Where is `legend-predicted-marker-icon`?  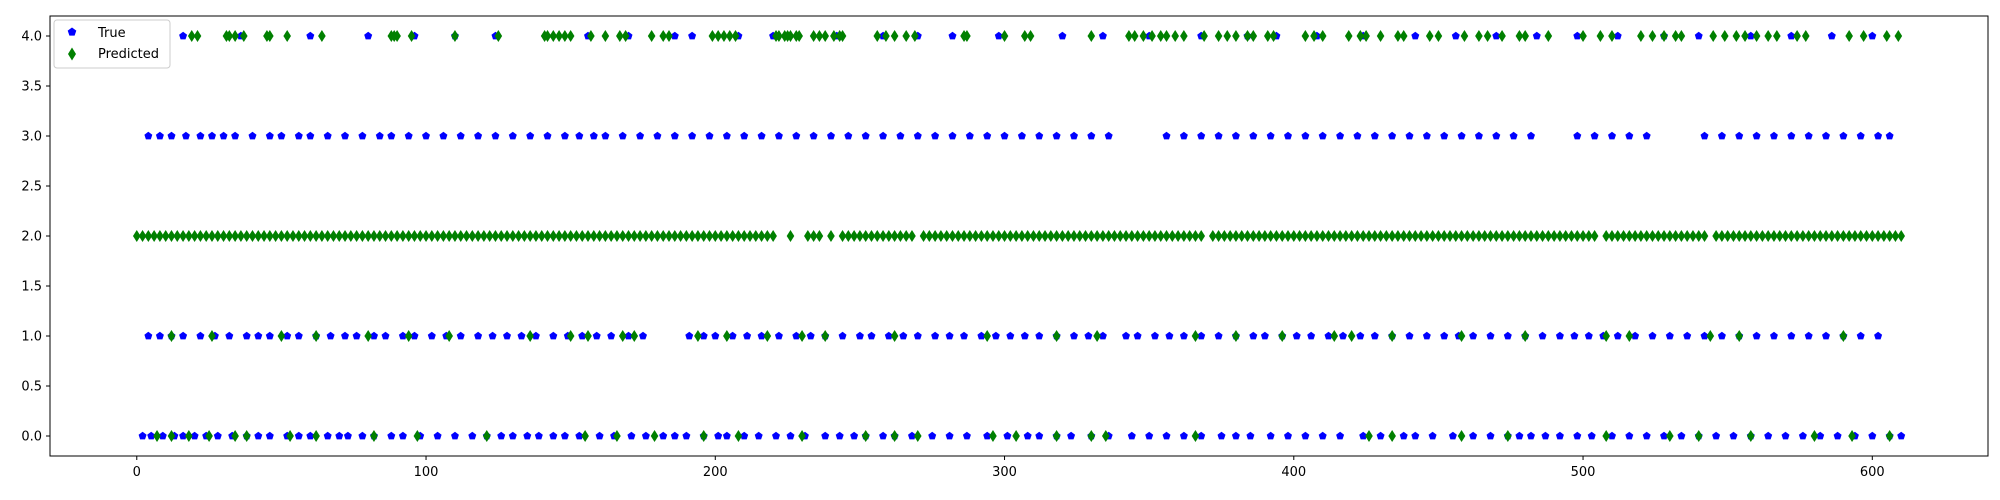 legend-predicted-marker-icon is located at coordinates (72, 54).